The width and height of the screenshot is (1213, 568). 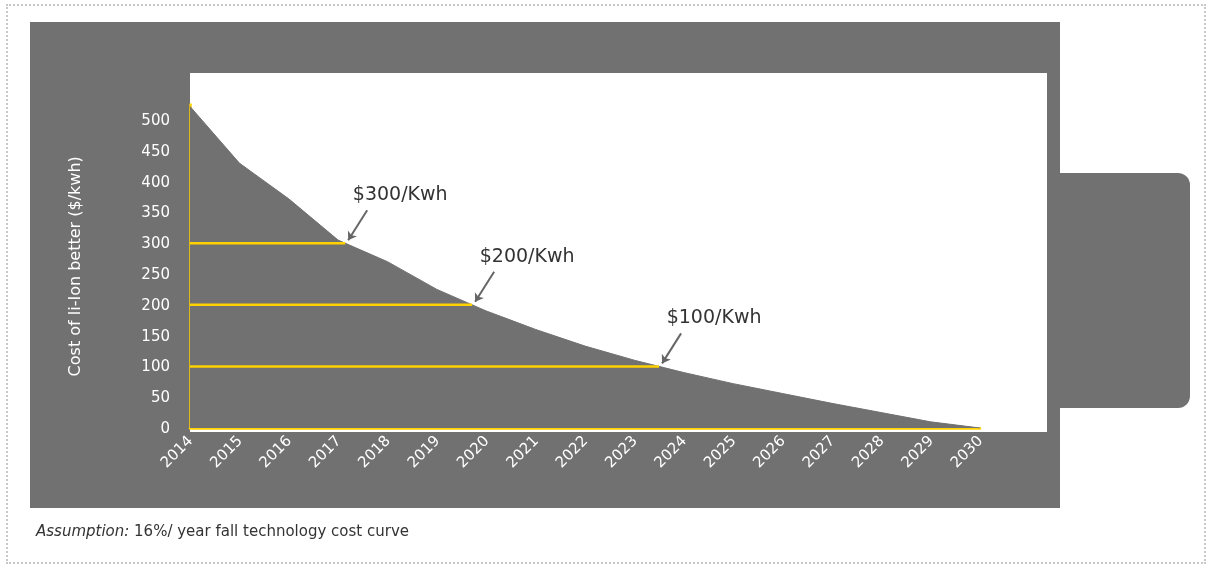 I want to click on y-tick-label: 500, so click(x=155, y=120).